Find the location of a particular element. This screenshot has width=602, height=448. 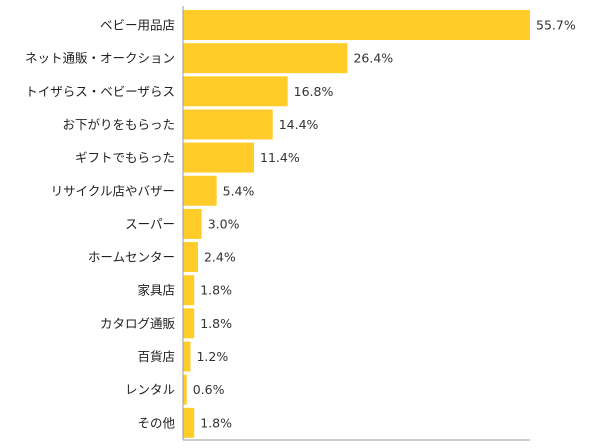

value-label-3: 14.4% is located at coordinates (299, 124).